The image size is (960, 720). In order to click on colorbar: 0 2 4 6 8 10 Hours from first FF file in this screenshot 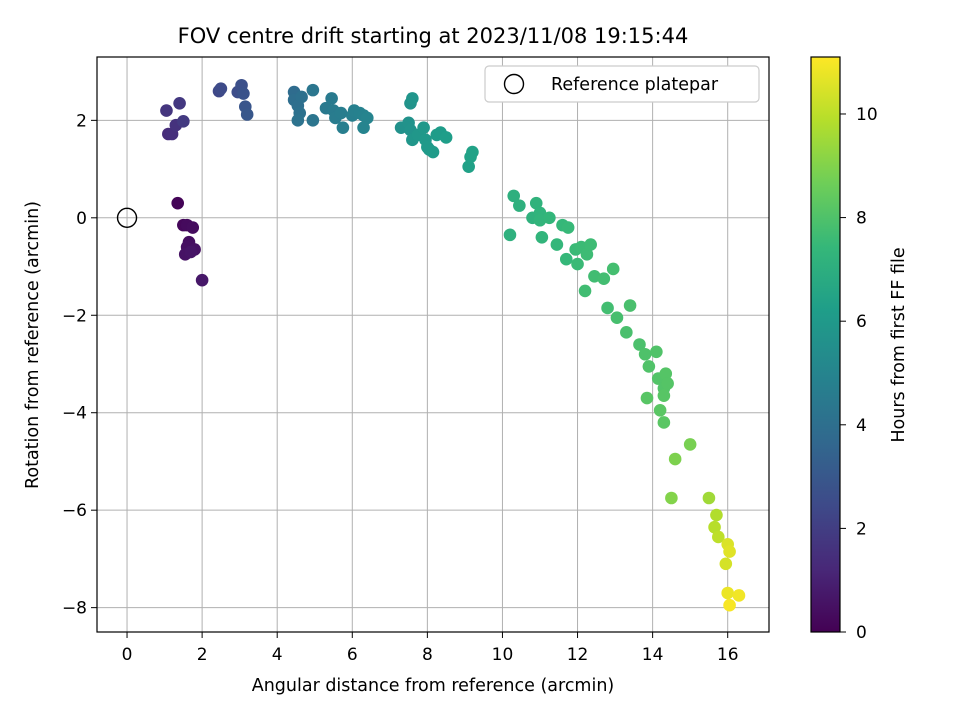, I will do `click(859, 349)`.